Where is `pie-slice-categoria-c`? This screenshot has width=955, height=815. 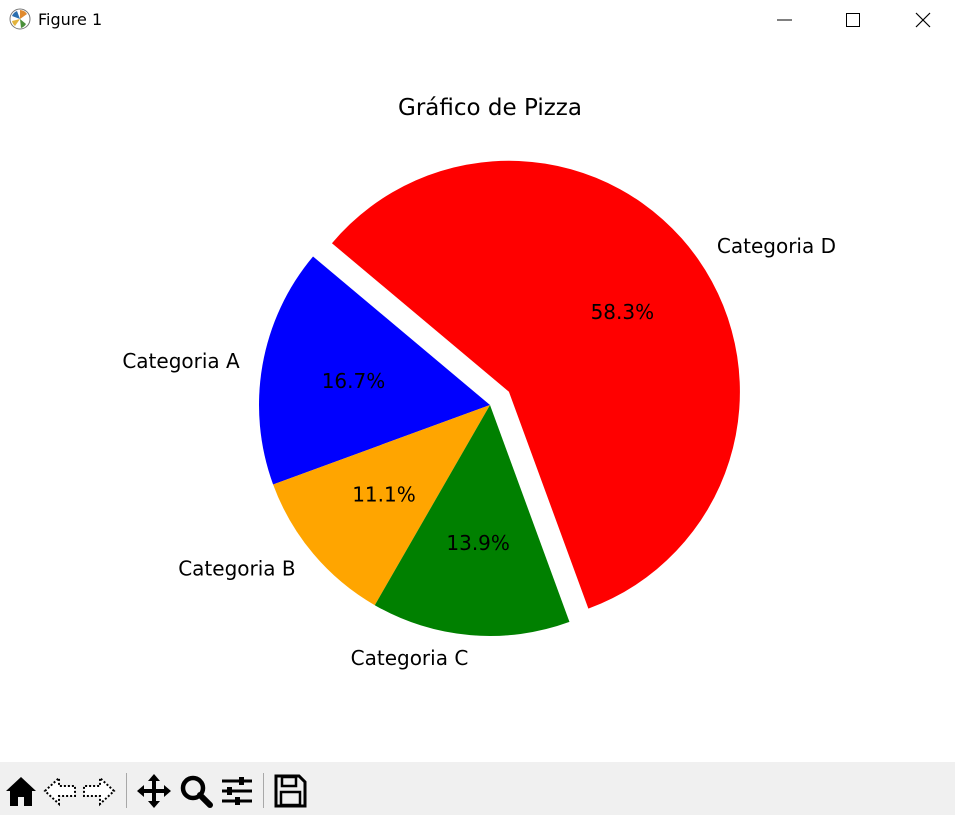 pie-slice-categoria-c is located at coordinates (472, 520).